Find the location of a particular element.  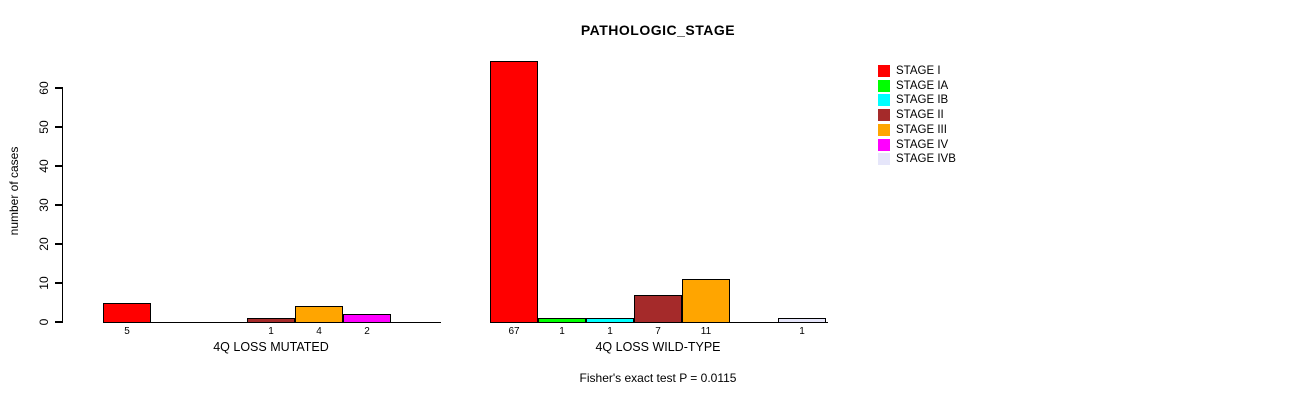

legend-label: STAGE IVB is located at coordinates (926, 159).